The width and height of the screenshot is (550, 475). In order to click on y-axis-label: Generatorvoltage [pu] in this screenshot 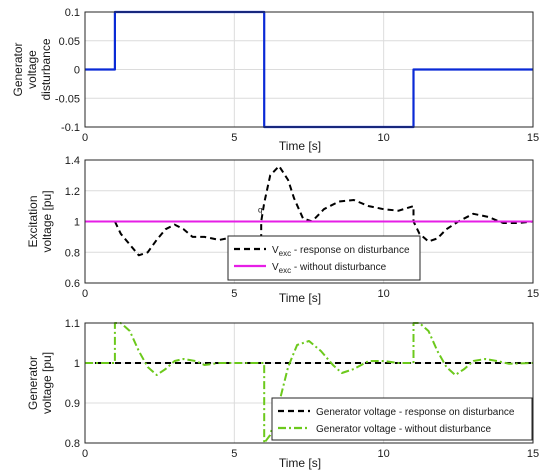, I will do `click(40, 383)`.